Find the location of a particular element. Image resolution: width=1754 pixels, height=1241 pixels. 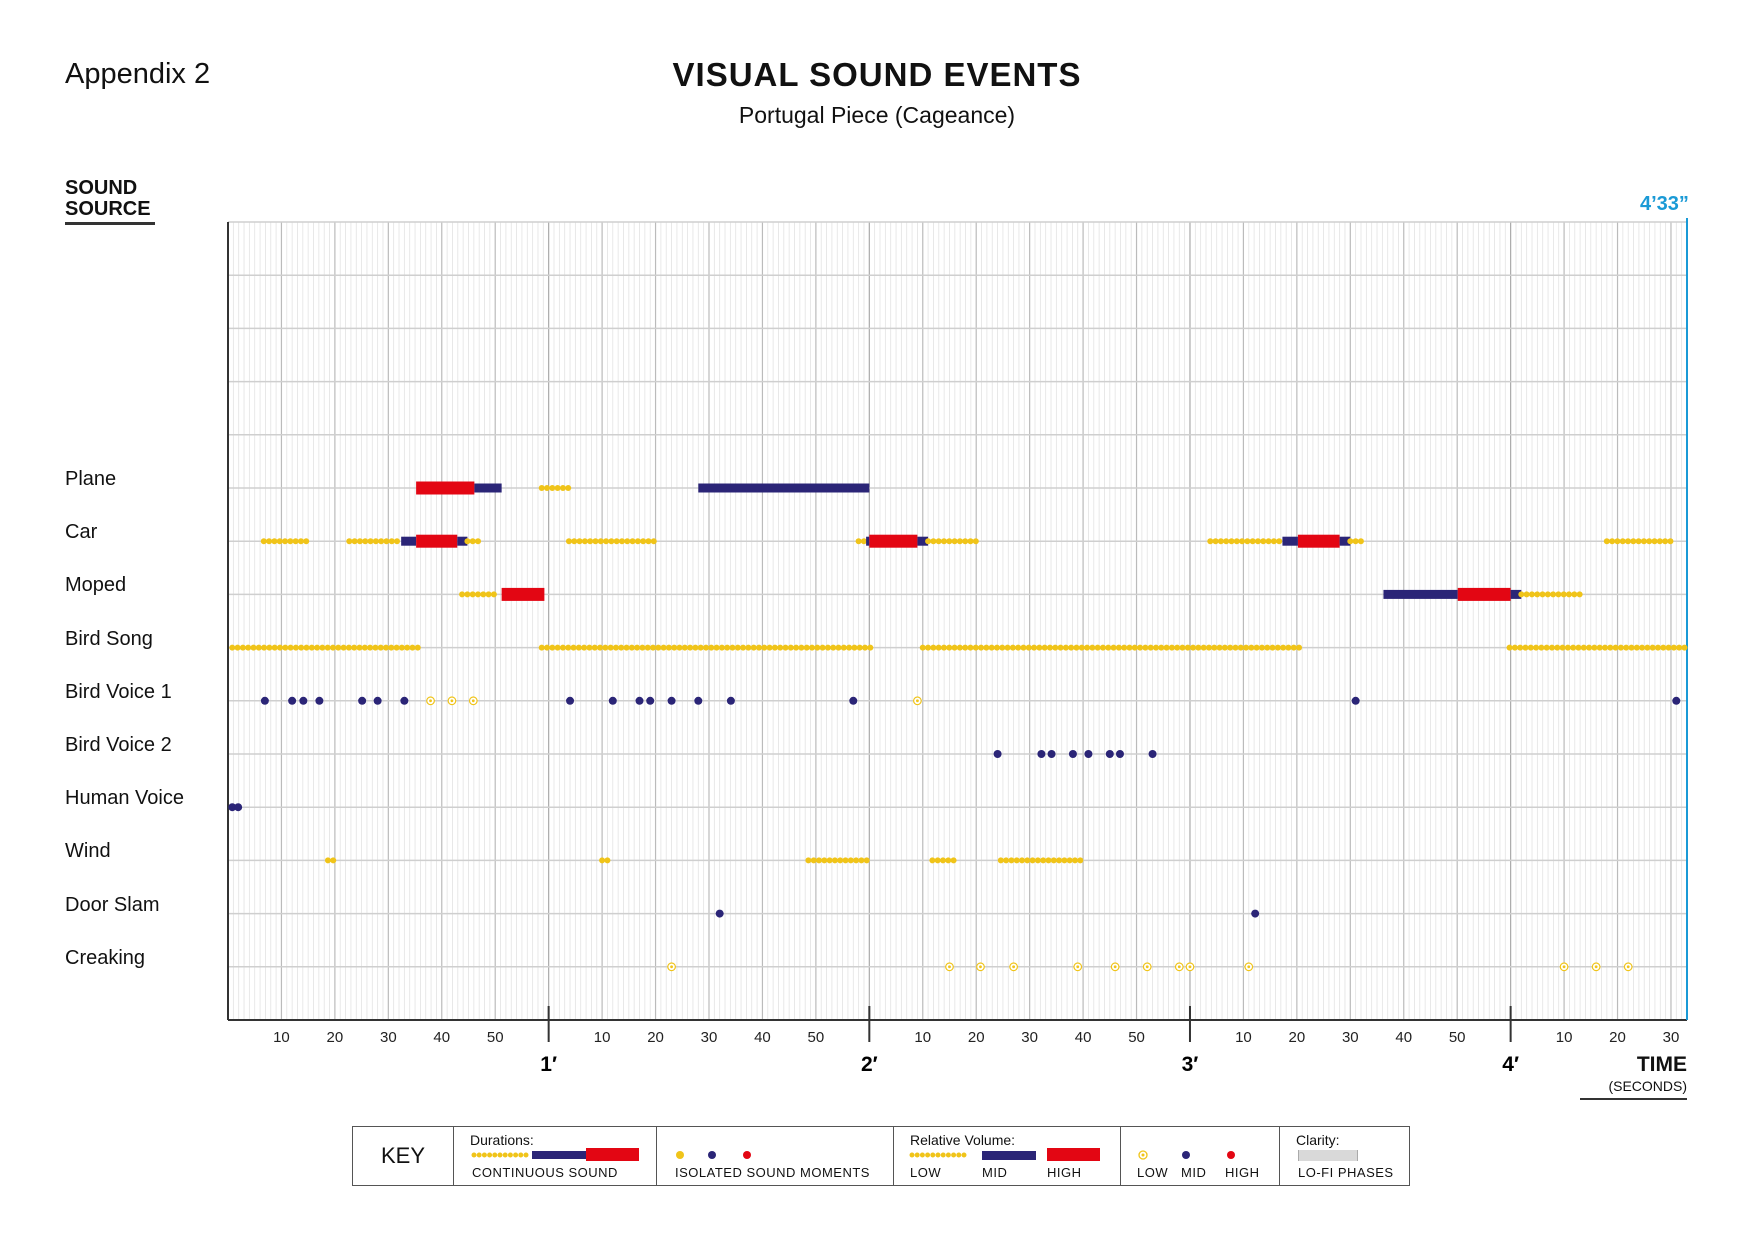

key-iso-low: LOW is located at coordinates (1153, 1172).